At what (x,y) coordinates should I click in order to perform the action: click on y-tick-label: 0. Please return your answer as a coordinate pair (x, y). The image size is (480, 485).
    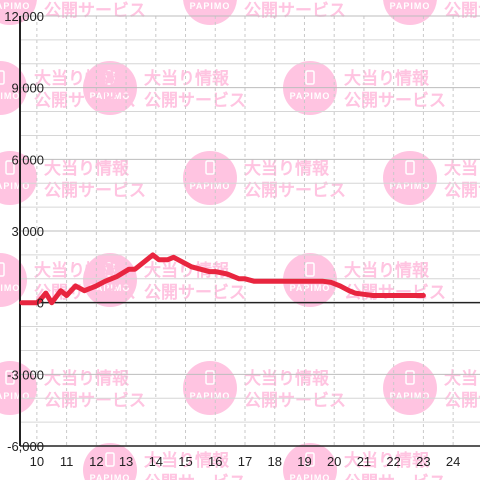
    Looking at the image, I should click on (40, 303).